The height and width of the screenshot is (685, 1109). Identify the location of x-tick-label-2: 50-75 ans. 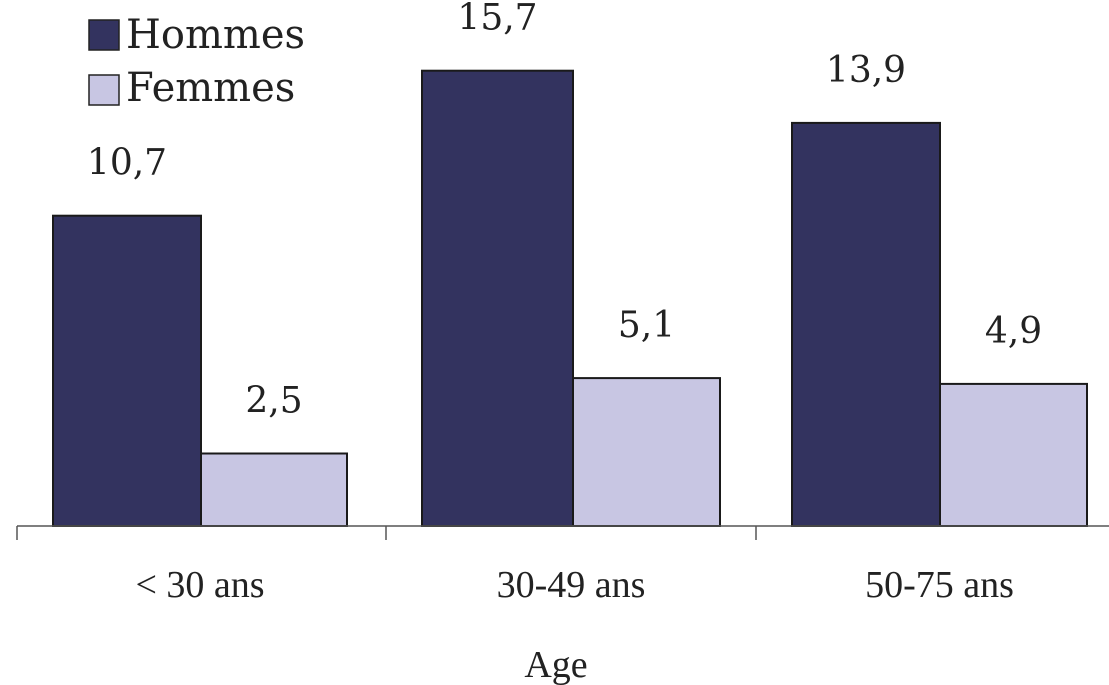
(939, 585).